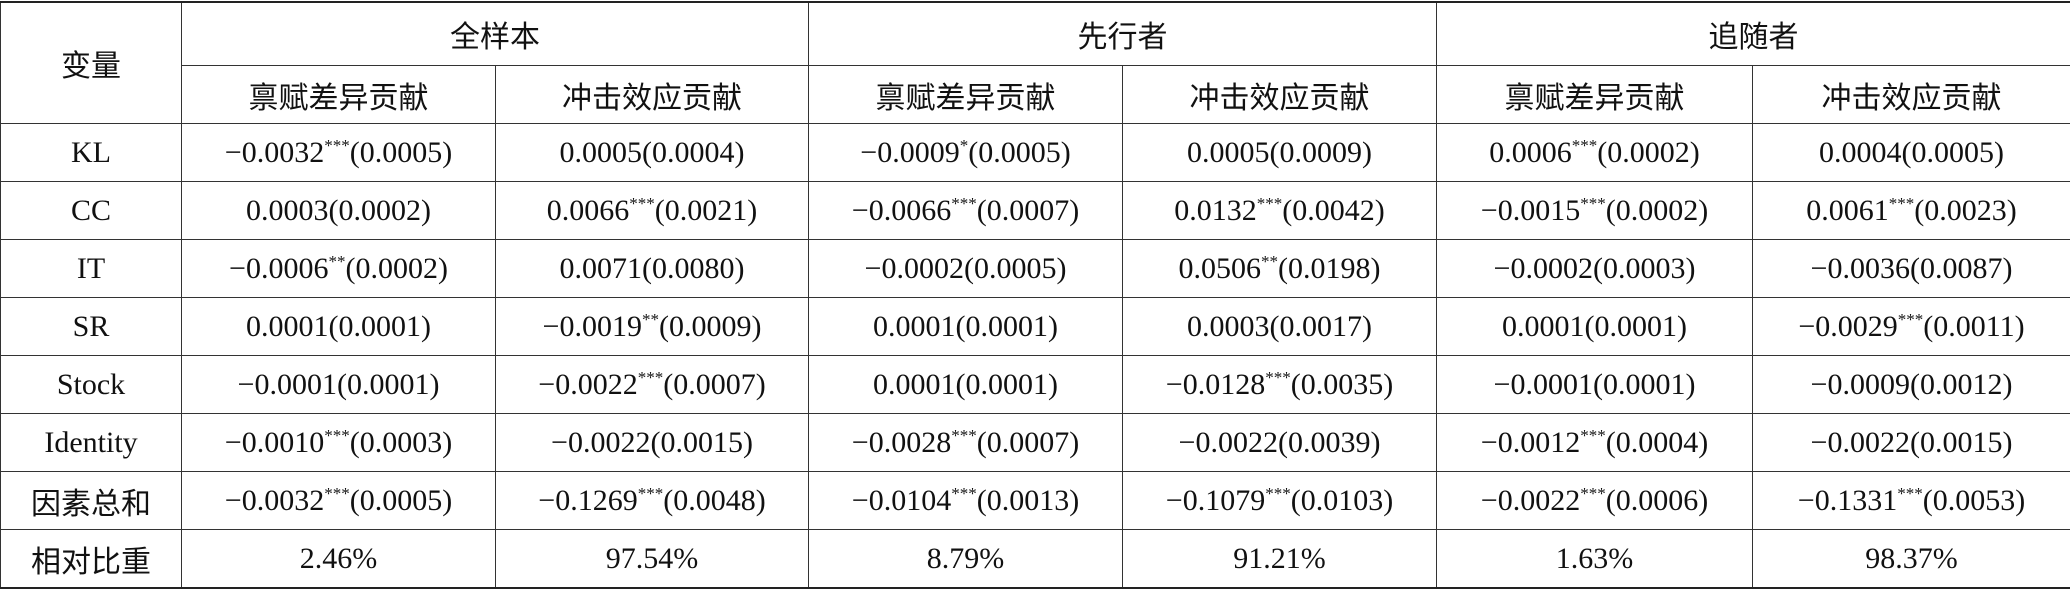 Image resolution: width=2070 pixels, height=589 pixels. Describe the element at coordinates (1860, 268) in the screenshot. I see `coefficient: −0.0036` at that location.